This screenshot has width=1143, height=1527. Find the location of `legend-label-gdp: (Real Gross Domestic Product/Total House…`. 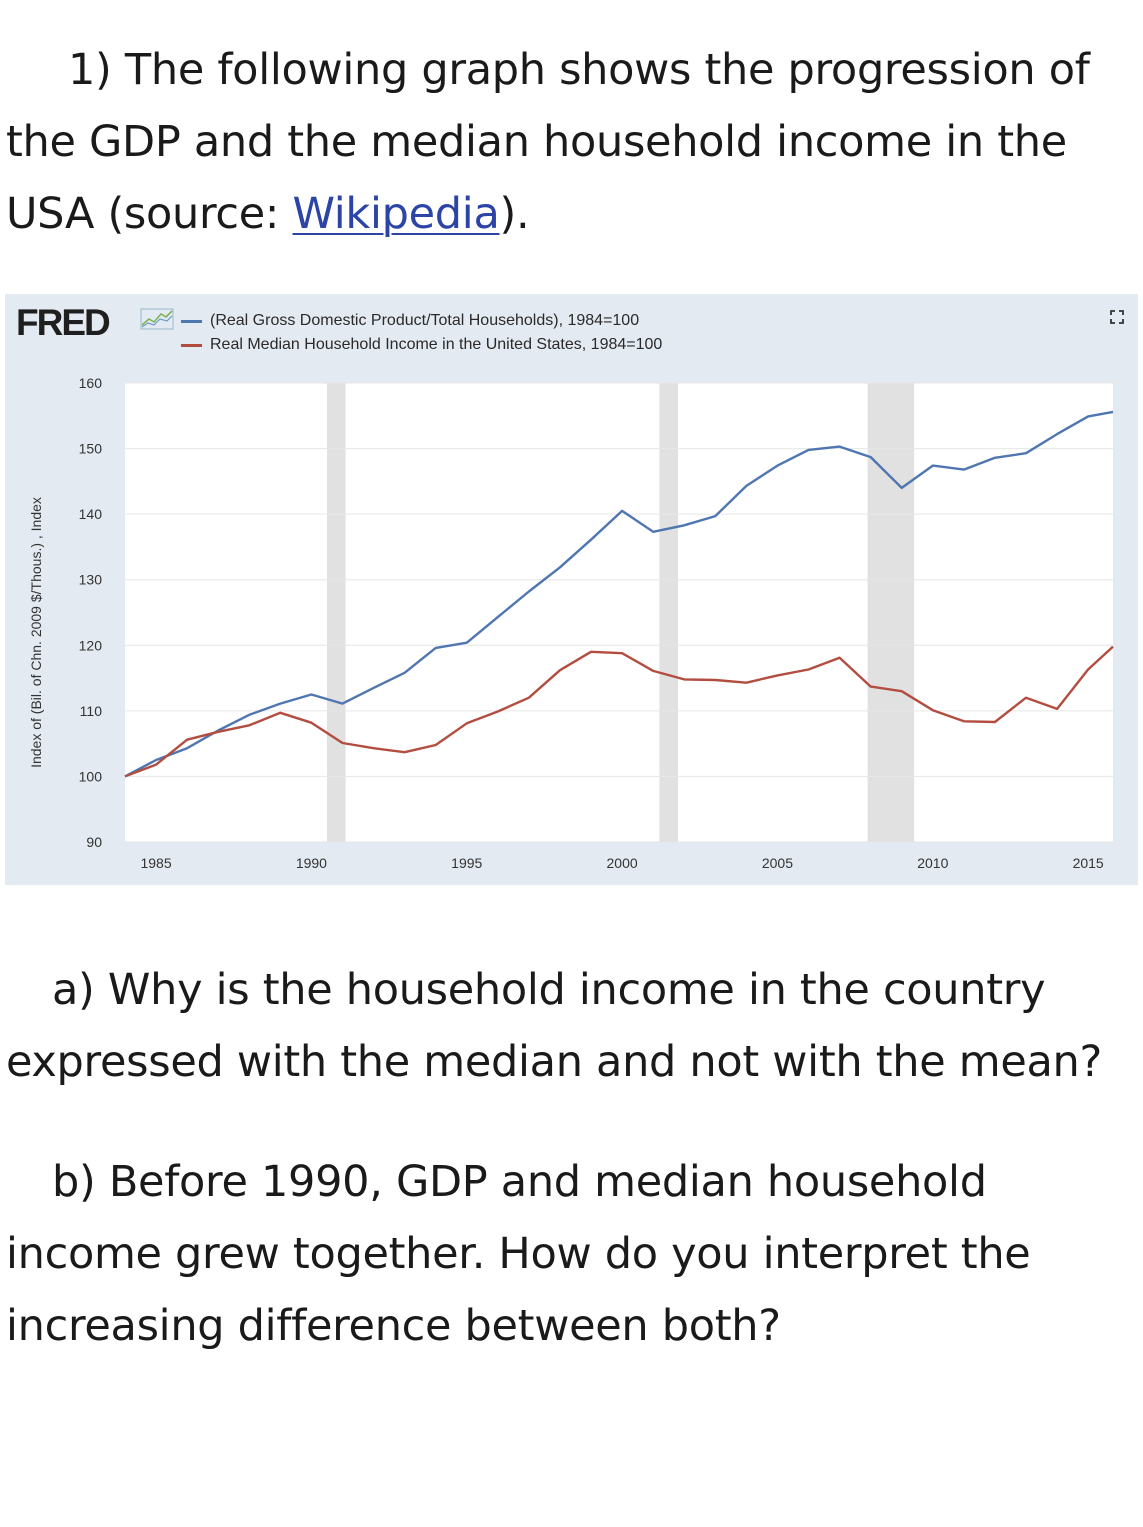

legend-label-gdp: (Real Gross Domestic Product/Total House… is located at coordinates (425, 320).